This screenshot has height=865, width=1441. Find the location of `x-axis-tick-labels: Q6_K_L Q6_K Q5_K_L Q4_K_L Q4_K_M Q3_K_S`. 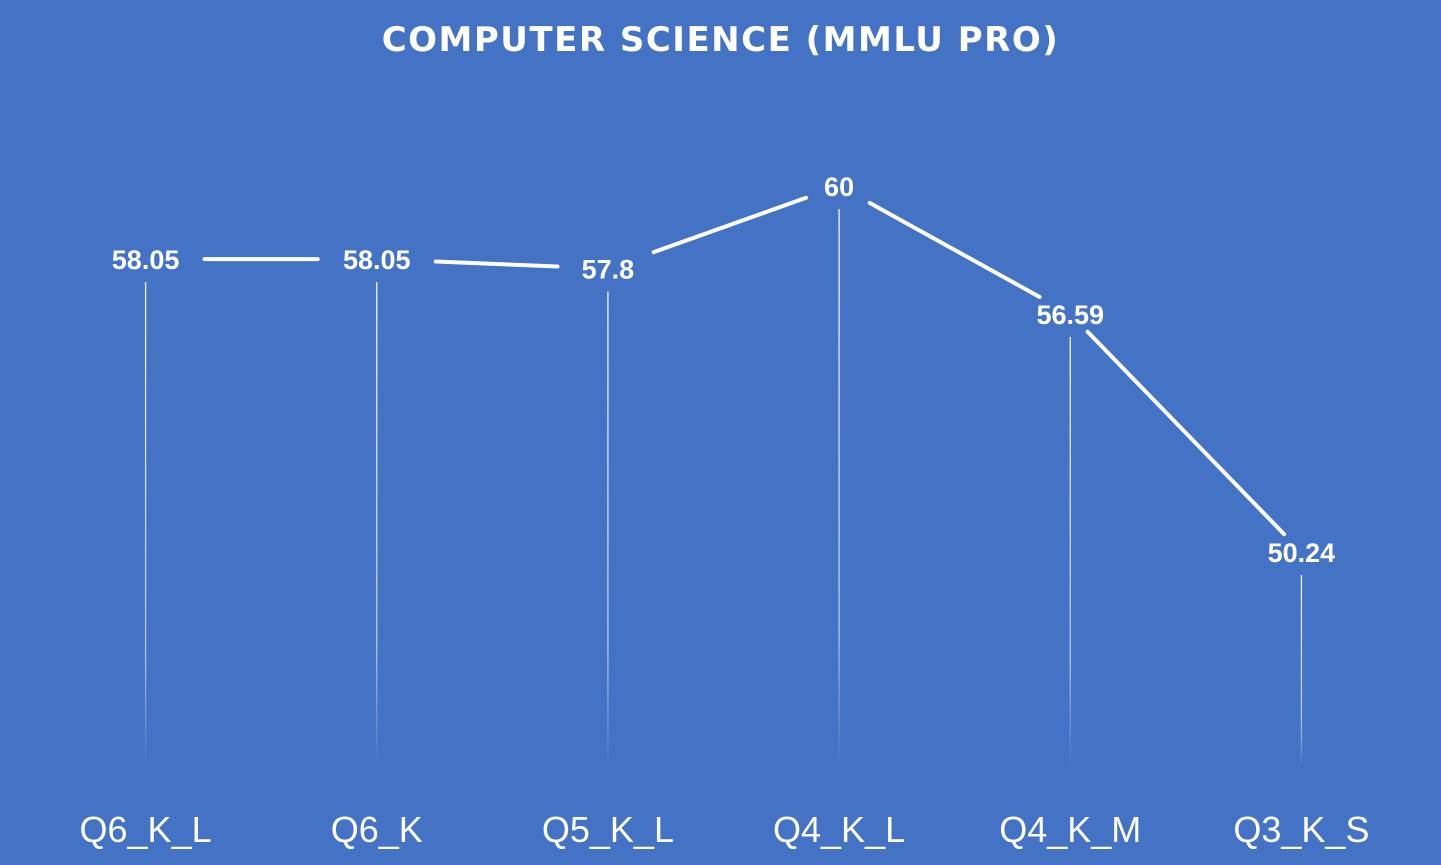

x-axis-tick-labels: Q6_K_L Q6_K Q5_K_L Q4_K_L Q4_K_M Q3_K_S is located at coordinates (725, 829).